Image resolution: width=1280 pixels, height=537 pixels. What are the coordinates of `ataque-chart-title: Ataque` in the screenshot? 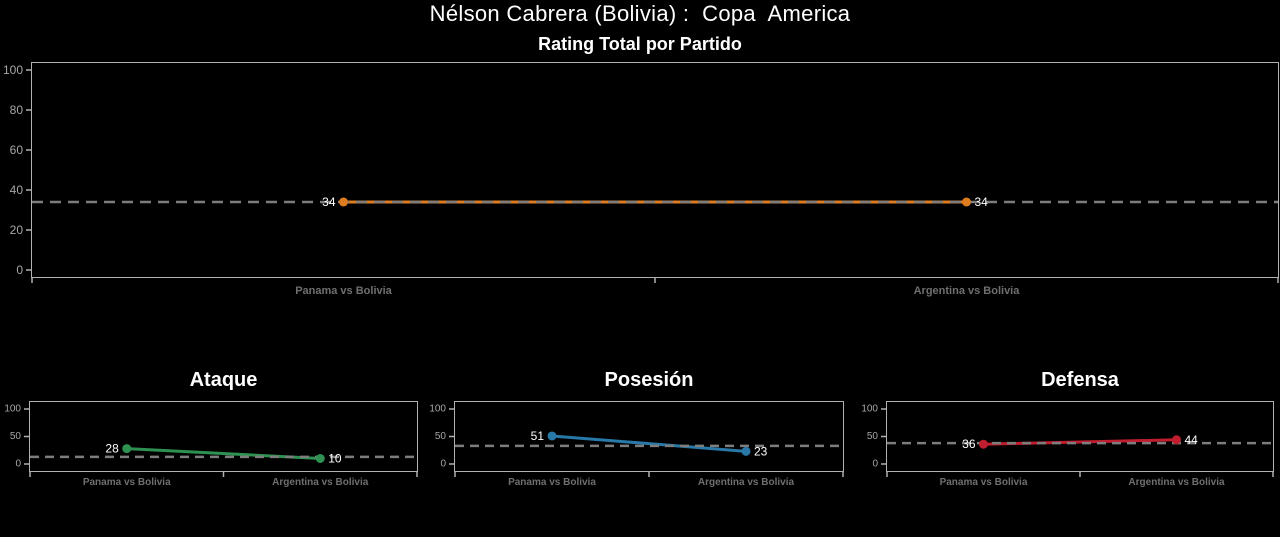 It's located at (223, 380).